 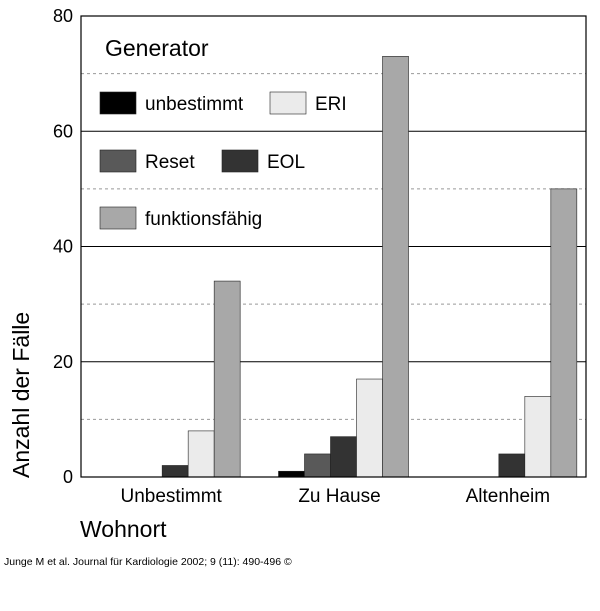 I want to click on y-tick-label: 60, so click(x=63, y=131).